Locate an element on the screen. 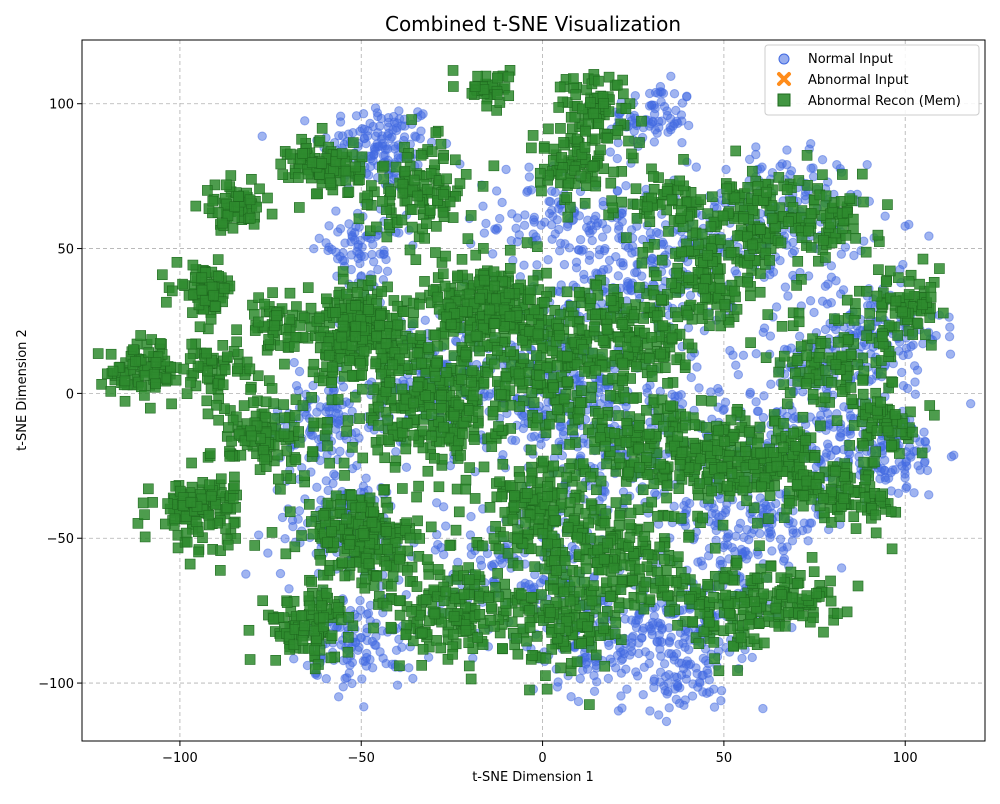 The image size is (1000, 804). chart-title: Combined t-SNE Visualization is located at coordinates (533, 24).